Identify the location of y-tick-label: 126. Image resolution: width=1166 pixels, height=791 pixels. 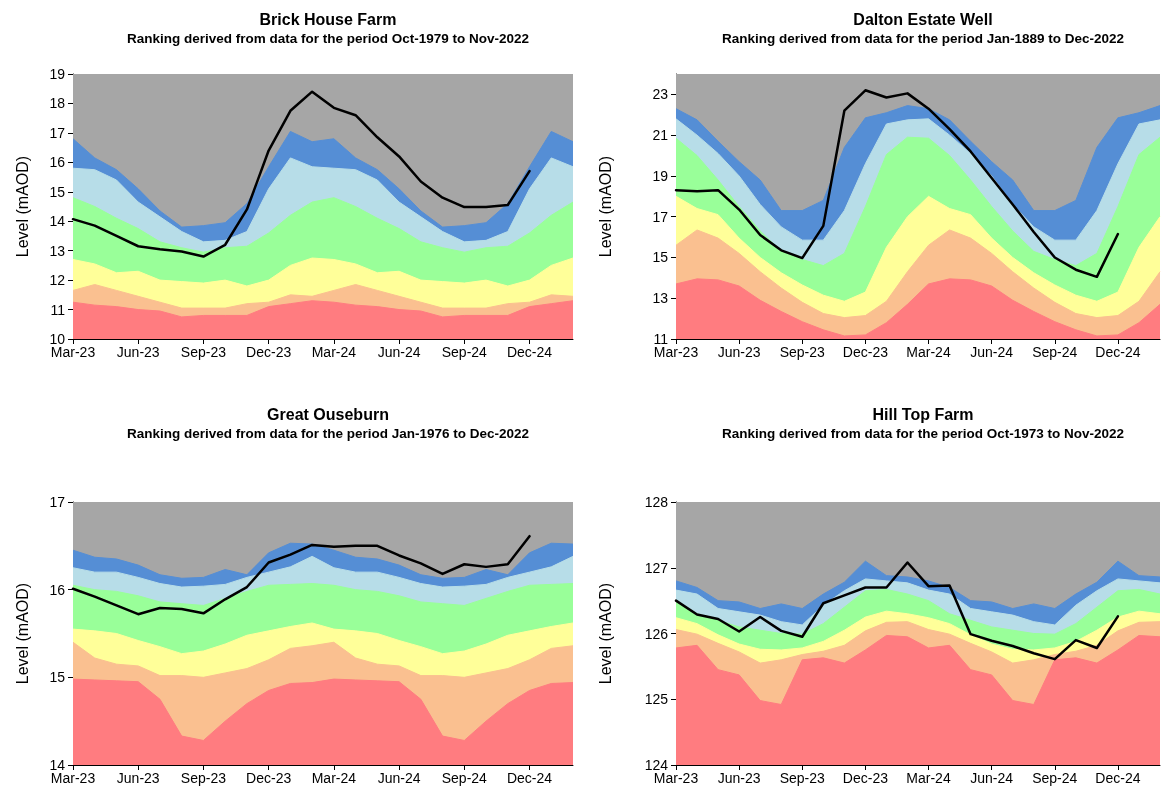
(656, 633).